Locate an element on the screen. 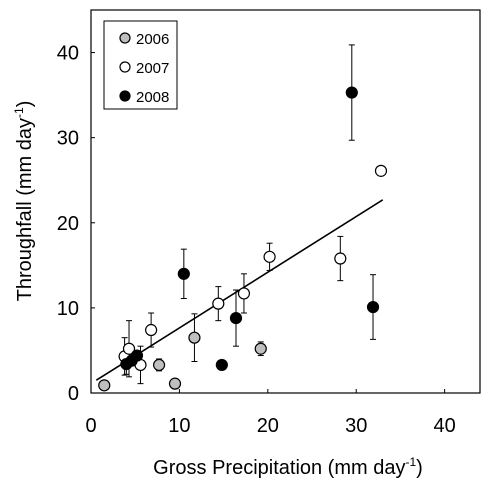  y-tick-label: 40 is located at coordinates (68, 54).